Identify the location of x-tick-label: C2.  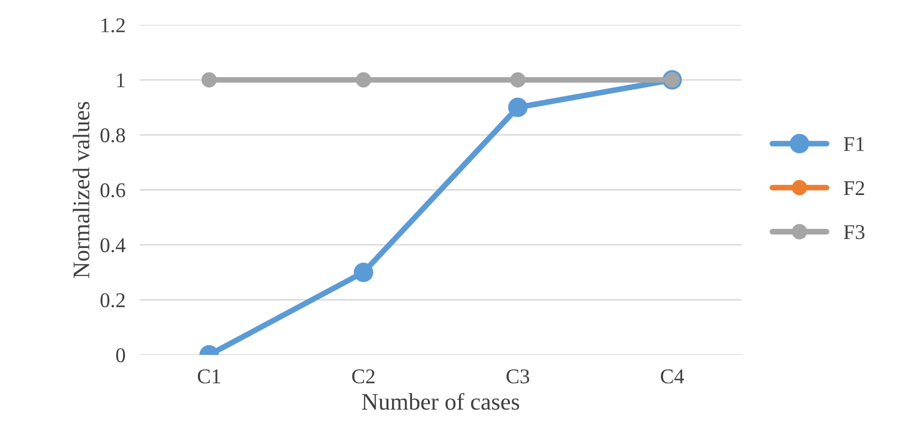
(363, 376).